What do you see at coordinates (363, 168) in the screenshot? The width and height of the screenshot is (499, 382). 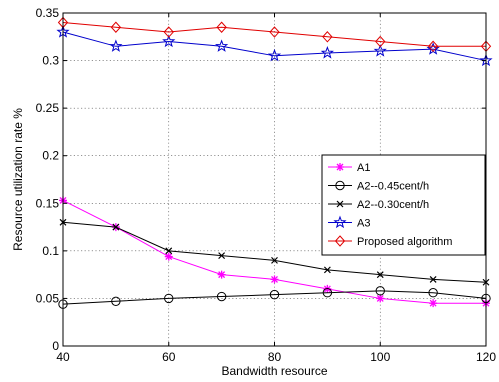 I see `legend-label: A1` at bounding box center [363, 168].